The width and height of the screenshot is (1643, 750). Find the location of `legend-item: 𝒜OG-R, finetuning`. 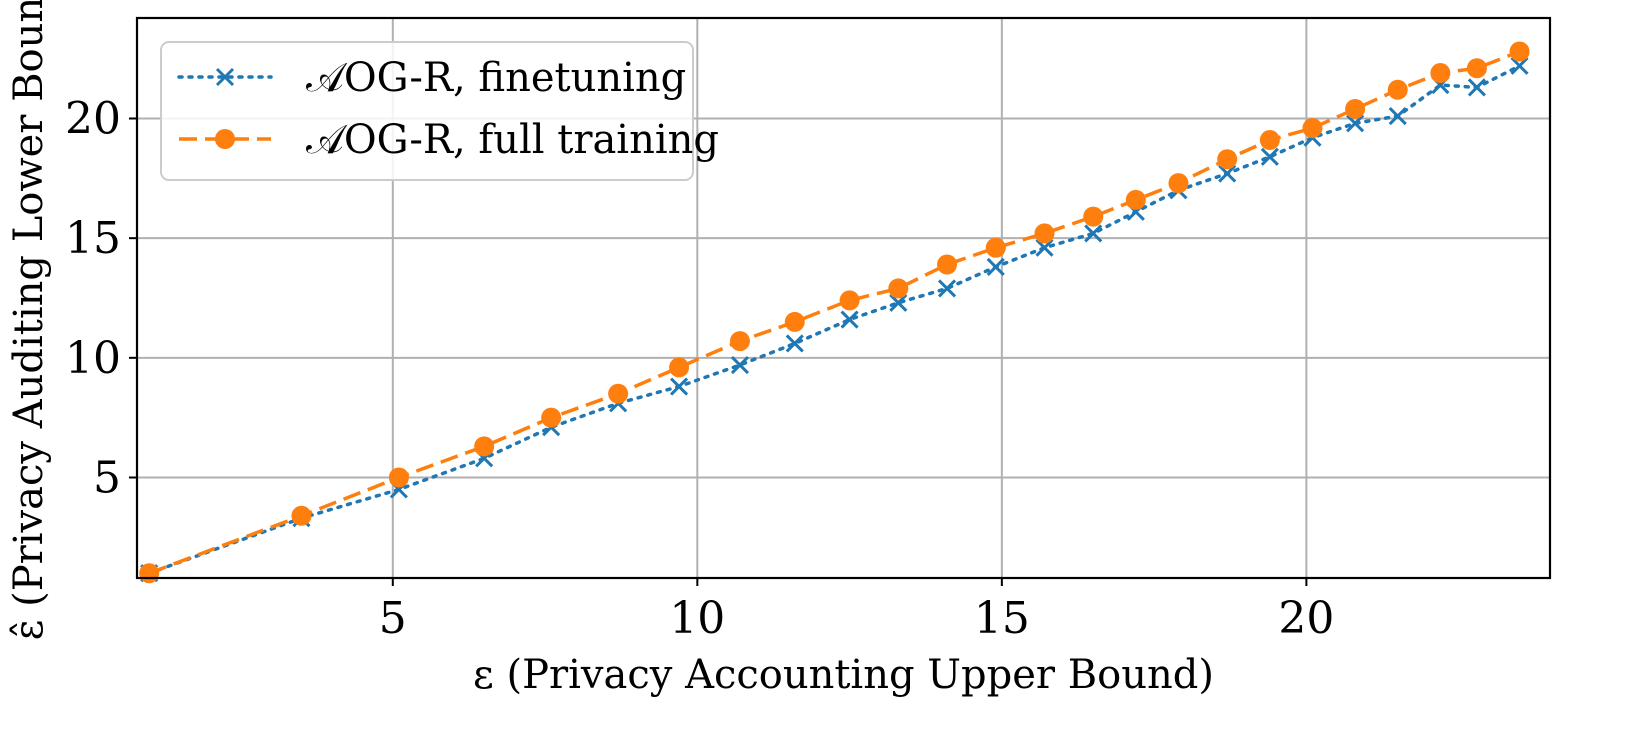

legend-item: 𝒜OG-R, finetuning is located at coordinates (431, 78).